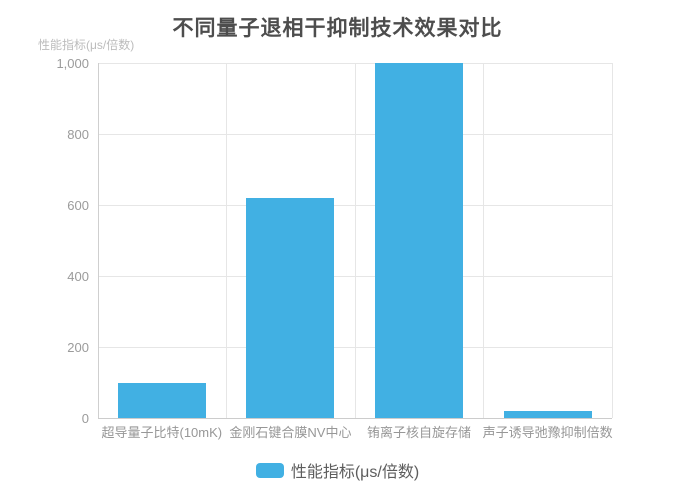 Image resolution: width=675 pixels, height=500 pixels. What do you see at coordinates (419, 432) in the screenshot?
I see `x-axis-category-label: 铕离子核自旋存储` at bounding box center [419, 432].